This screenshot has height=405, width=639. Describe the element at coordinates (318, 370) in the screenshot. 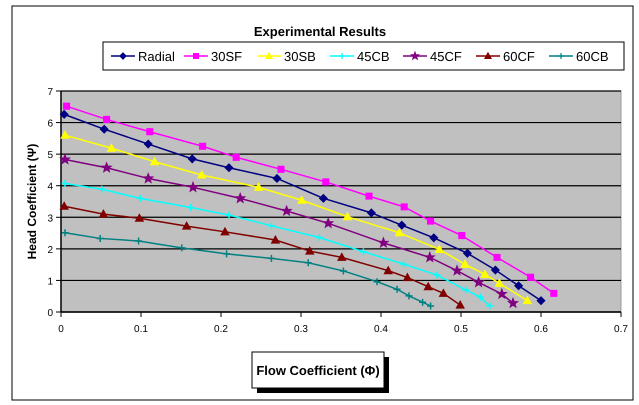

I see `x-axis-title: Flow Coefficient (Φ)` at that location.